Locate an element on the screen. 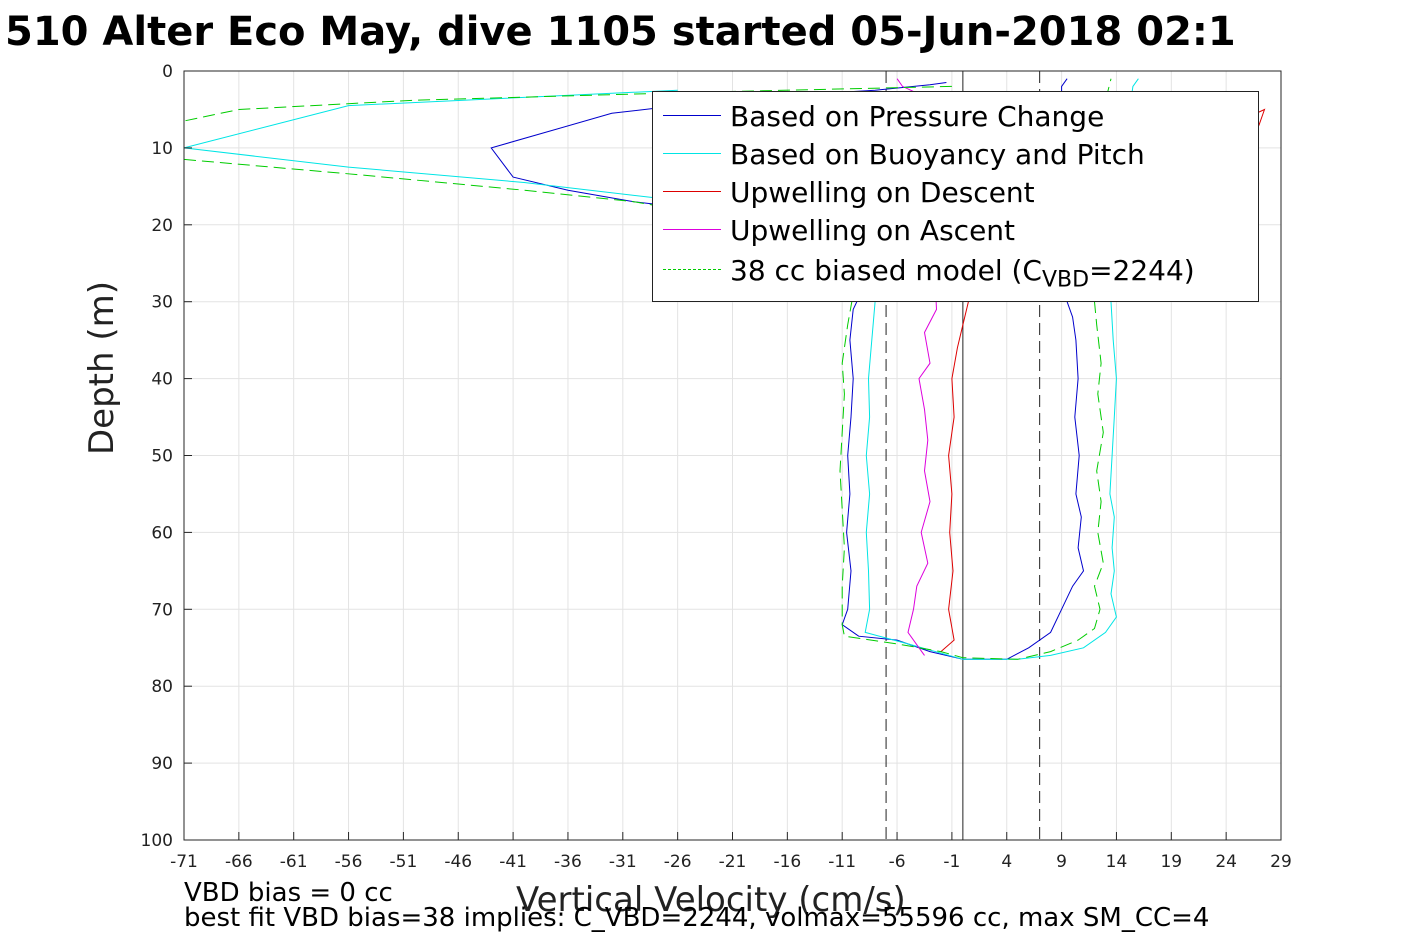 This screenshot has width=1417, height=945. y-tick-label: 70 is located at coordinates (162, 610).